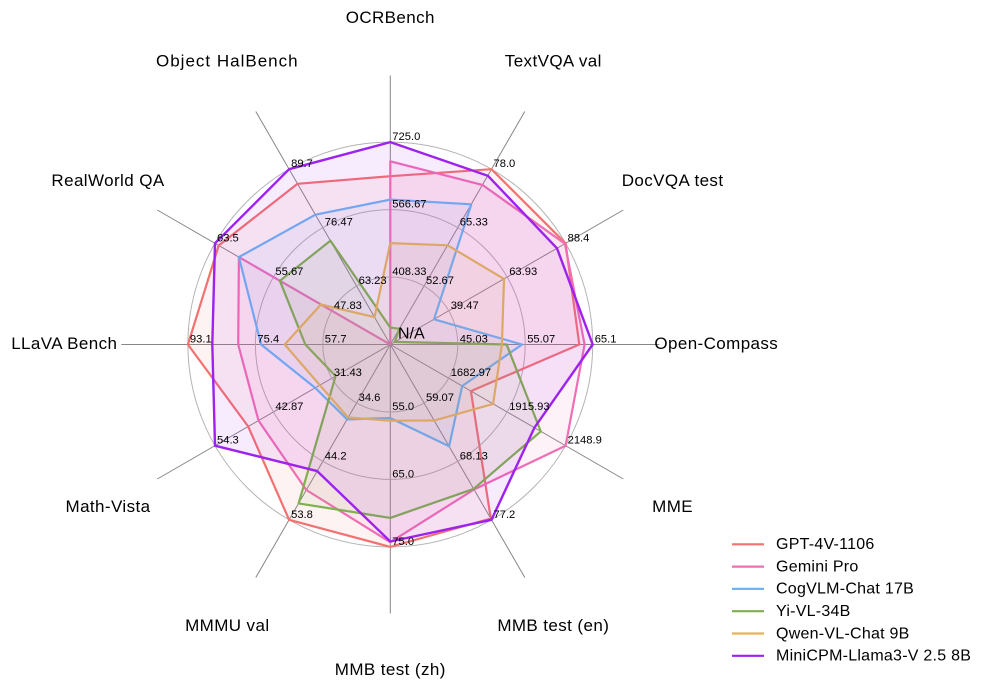 This screenshot has height=695, width=986. Describe the element at coordinates (672, 506) in the screenshot. I see `svg-text: MME` at that location.